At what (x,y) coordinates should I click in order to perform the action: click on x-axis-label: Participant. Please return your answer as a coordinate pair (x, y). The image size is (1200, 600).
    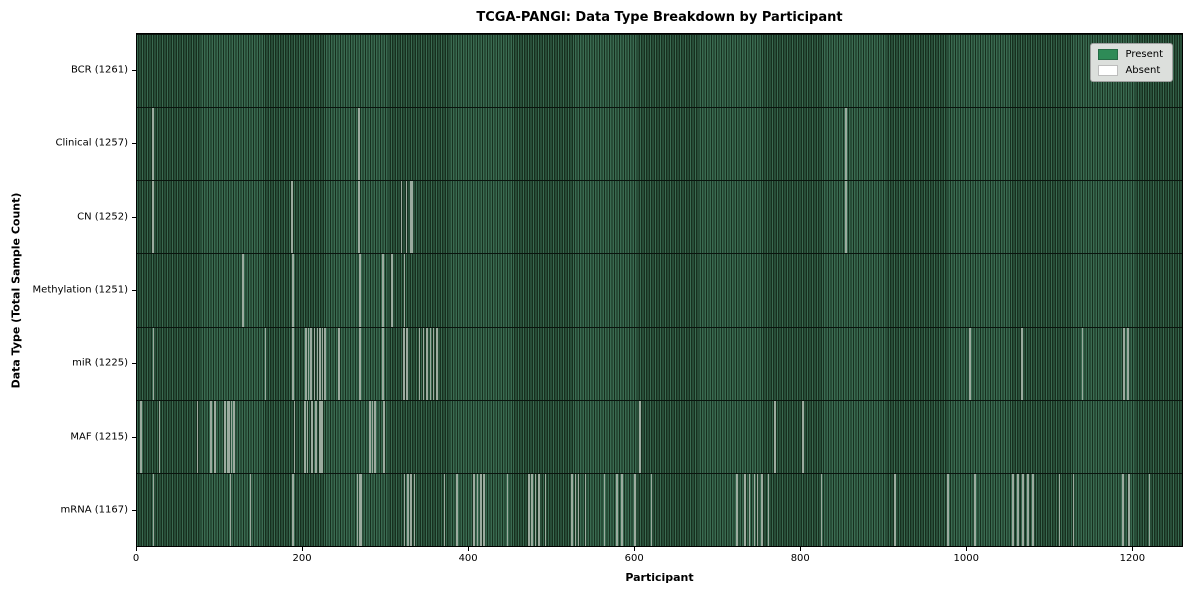
    Looking at the image, I should click on (659, 577).